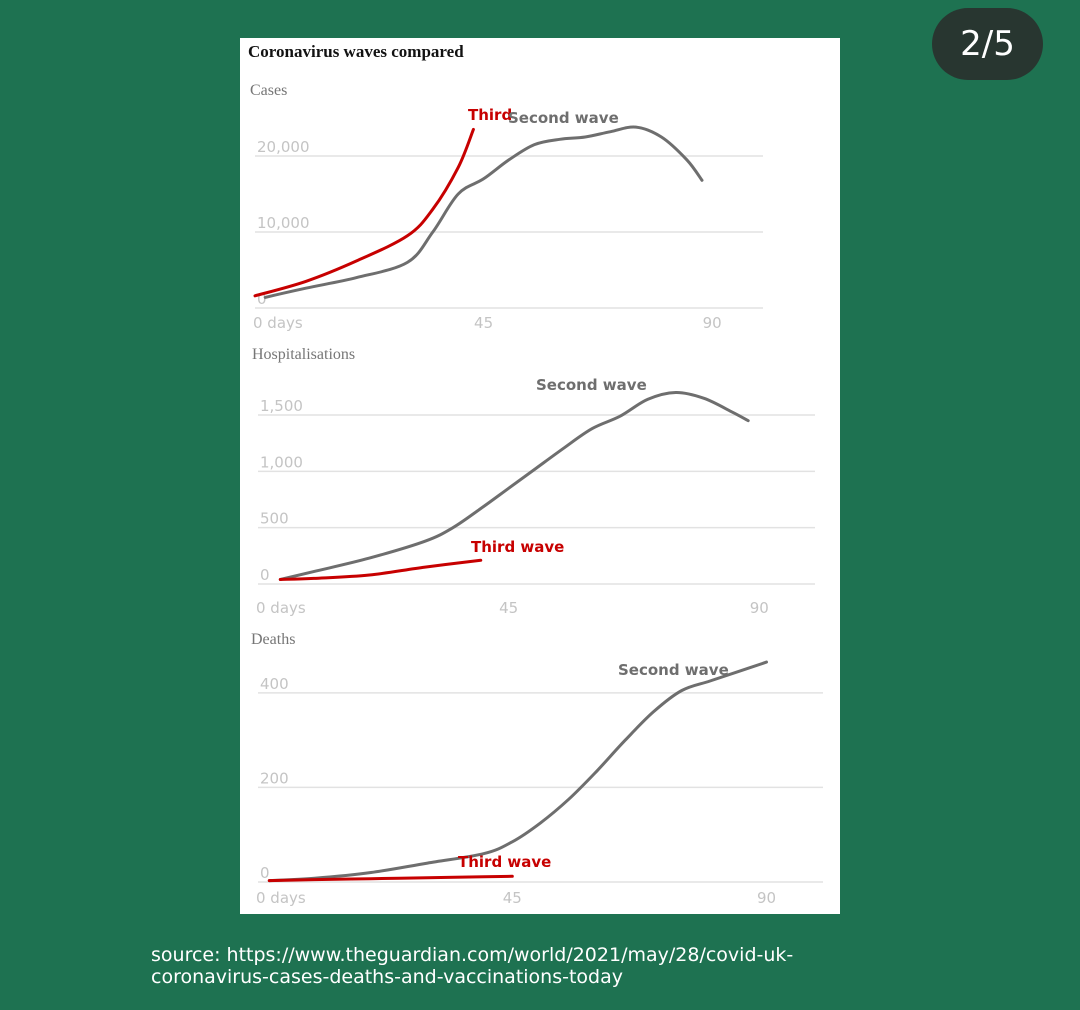 This screenshot has height=1010, width=1080. I want to click on hosp-y-tick-label: 0, so click(265, 575).